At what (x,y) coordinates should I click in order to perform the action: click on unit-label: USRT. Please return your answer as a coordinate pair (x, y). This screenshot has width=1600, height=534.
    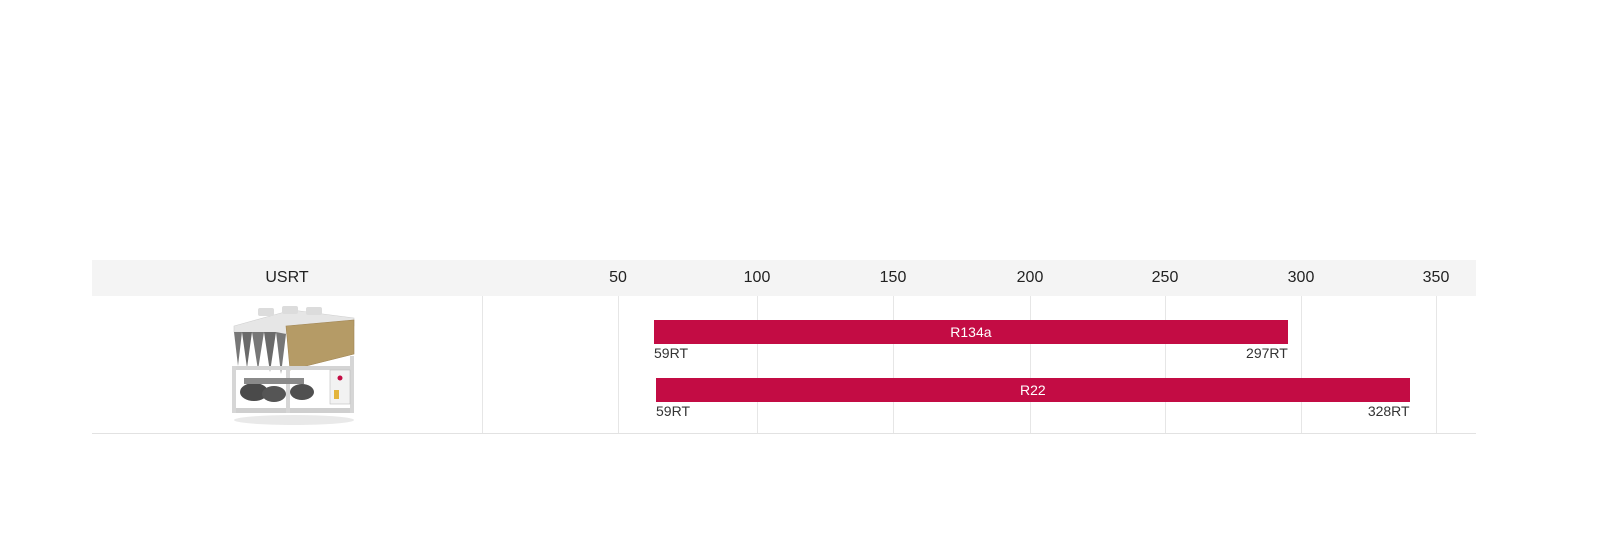
    Looking at the image, I should click on (287, 277).